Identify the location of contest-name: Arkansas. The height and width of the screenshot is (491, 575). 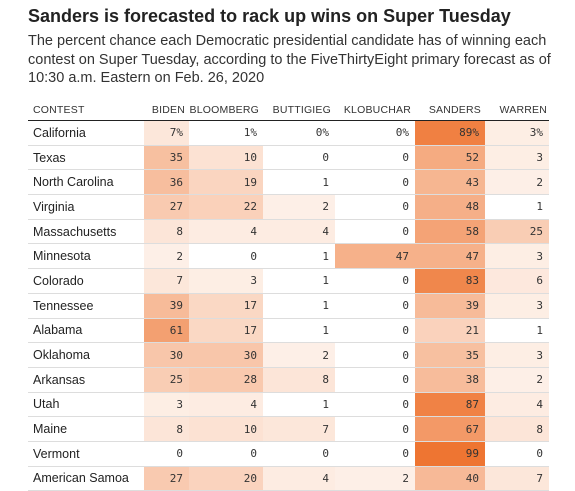
(59, 379).